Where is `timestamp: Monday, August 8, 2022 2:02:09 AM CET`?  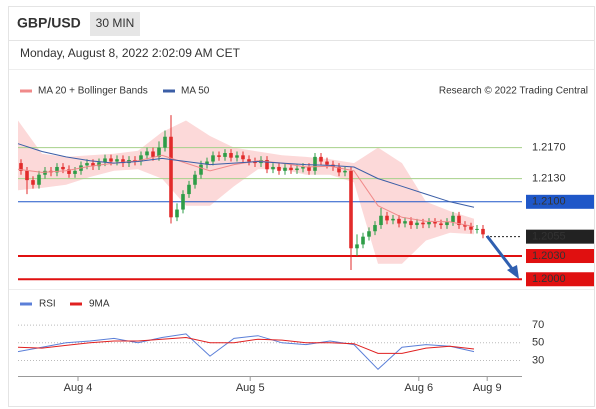 timestamp: Monday, August 8, 2022 2:02:09 AM CET is located at coordinates (130, 53).